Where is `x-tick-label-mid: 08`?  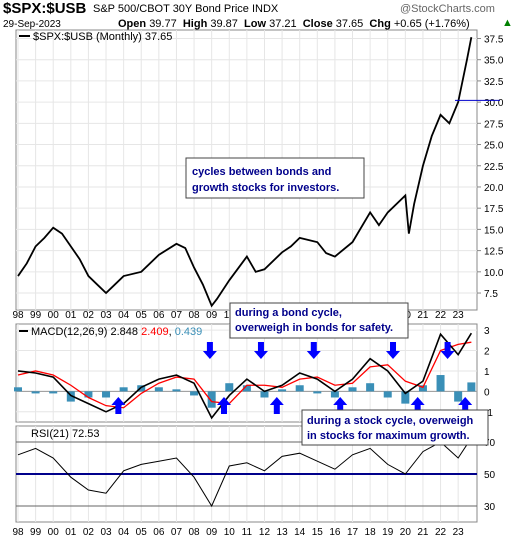
x-tick-label-mid: 08 is located at coordinates (194, 315).